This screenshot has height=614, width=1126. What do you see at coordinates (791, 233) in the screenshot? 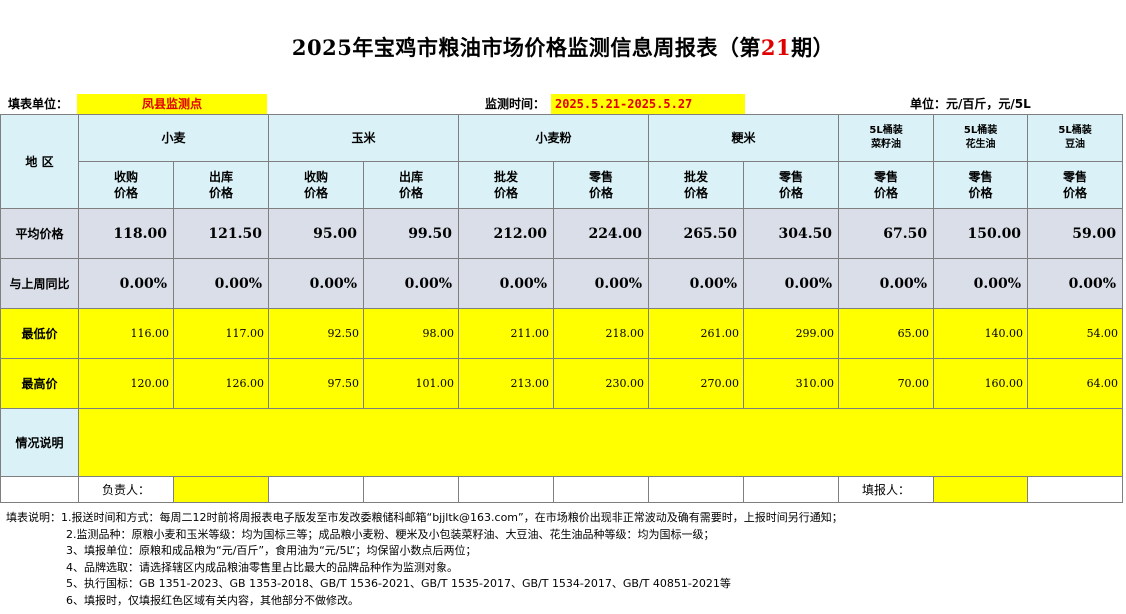
I see `table-cell: 304.50` at bounding box center [791, 233].